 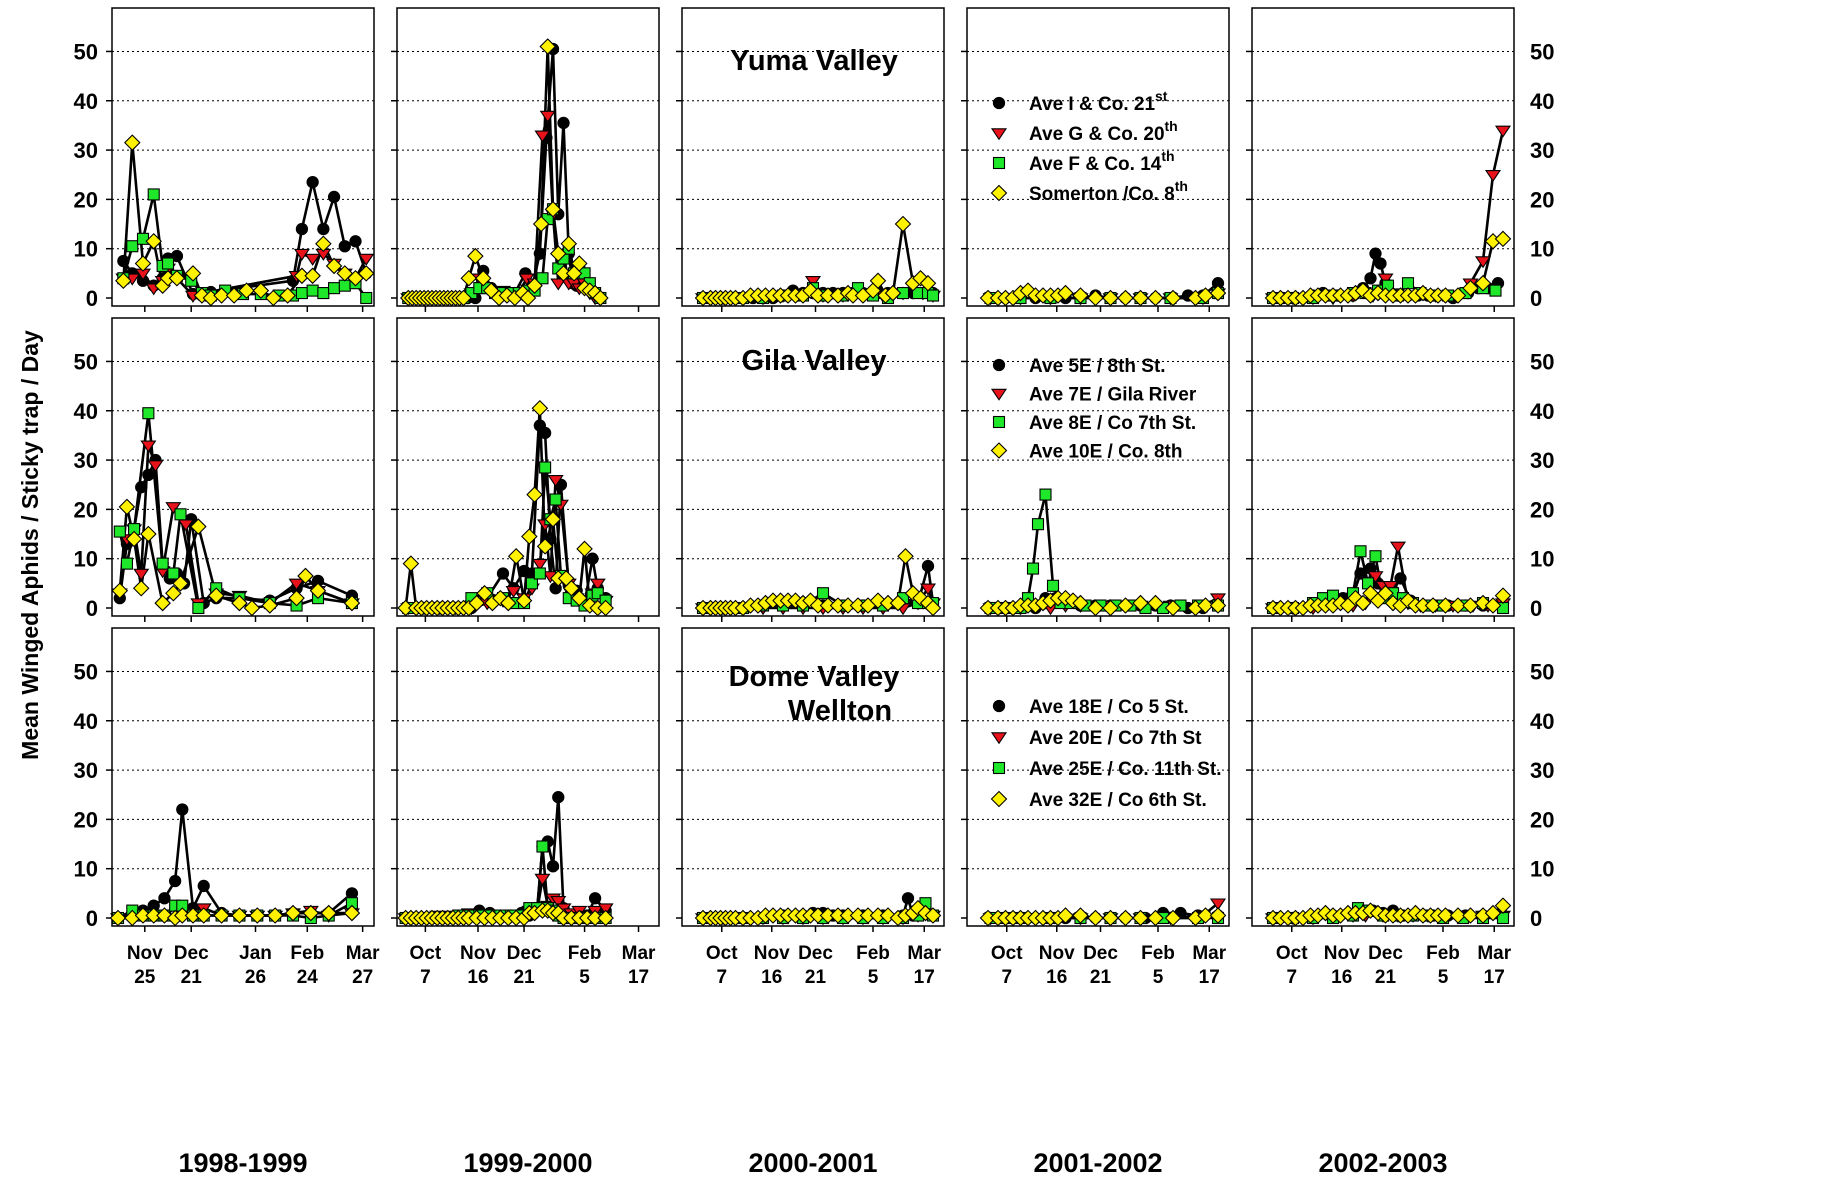 I want to click on x-tick-label-month: Feb, so click(x=585, y=953).